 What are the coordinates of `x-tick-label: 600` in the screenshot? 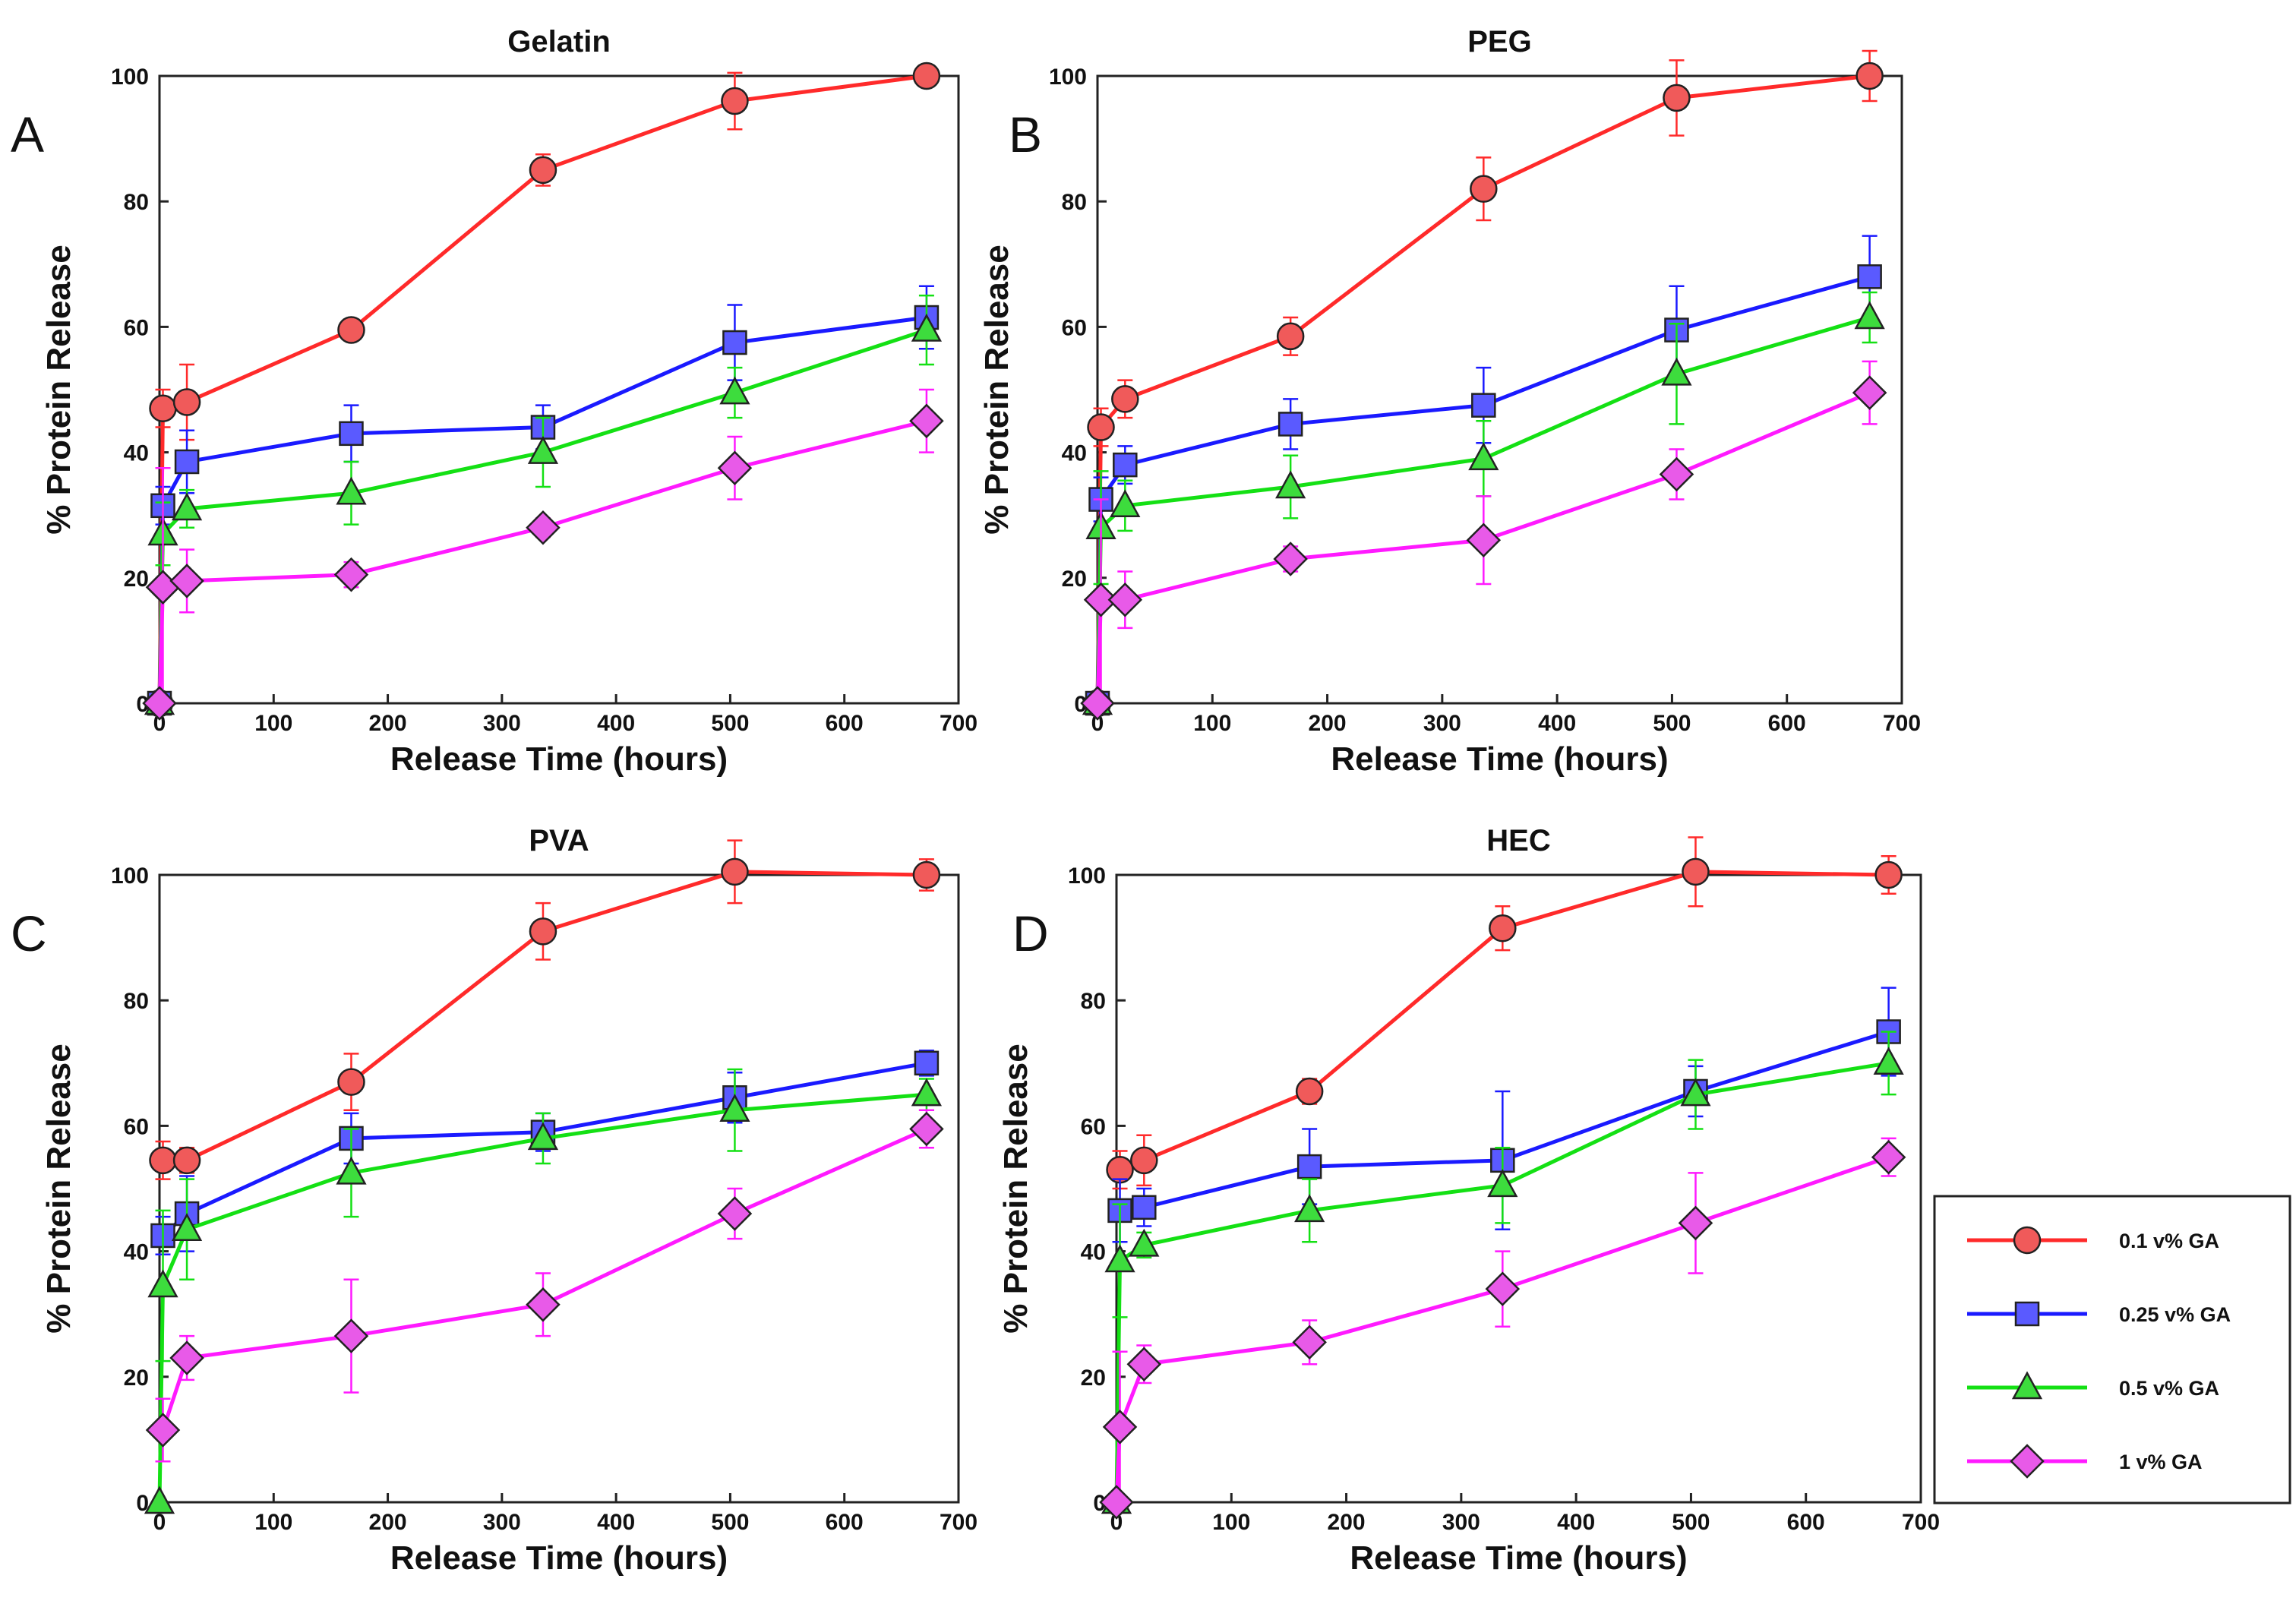 It's located at (1787, 723).